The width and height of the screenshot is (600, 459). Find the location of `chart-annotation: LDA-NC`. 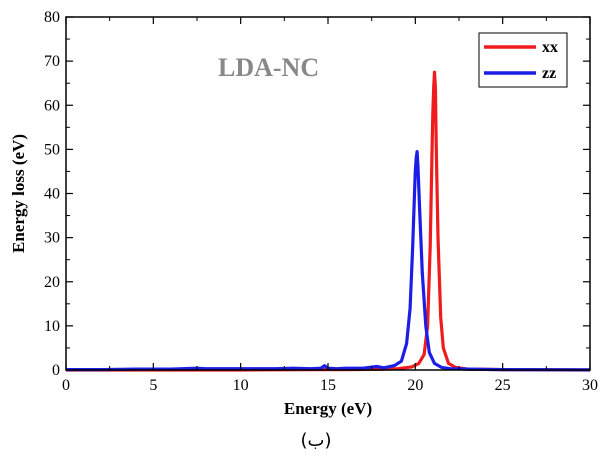

chart-annotation: LDA-NC is located at coordinates (268, 67).